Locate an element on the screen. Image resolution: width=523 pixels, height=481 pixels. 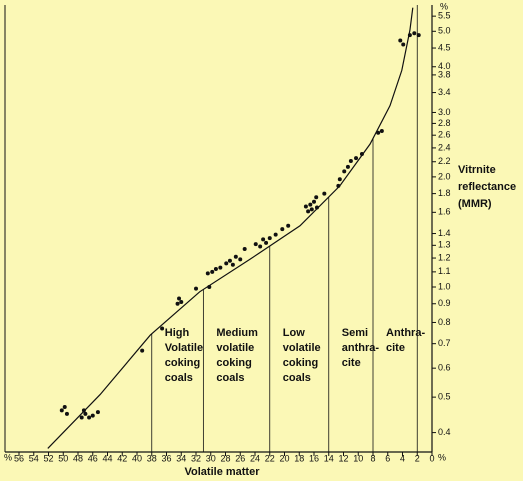
y-tick-label: 2.0 is located at coordinates (444, 176).